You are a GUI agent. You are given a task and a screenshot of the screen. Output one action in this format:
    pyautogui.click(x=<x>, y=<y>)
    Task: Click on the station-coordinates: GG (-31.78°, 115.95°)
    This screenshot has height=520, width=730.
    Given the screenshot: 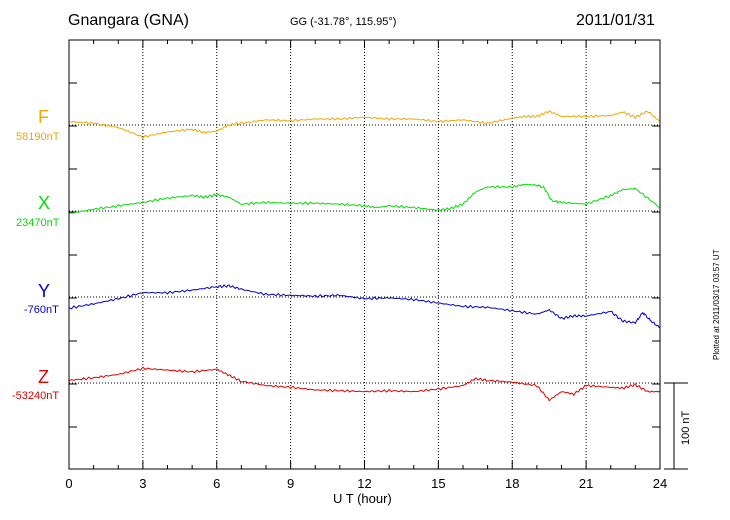 What is the action you would take?
    pyautogui.click(x=343, y=22)
    